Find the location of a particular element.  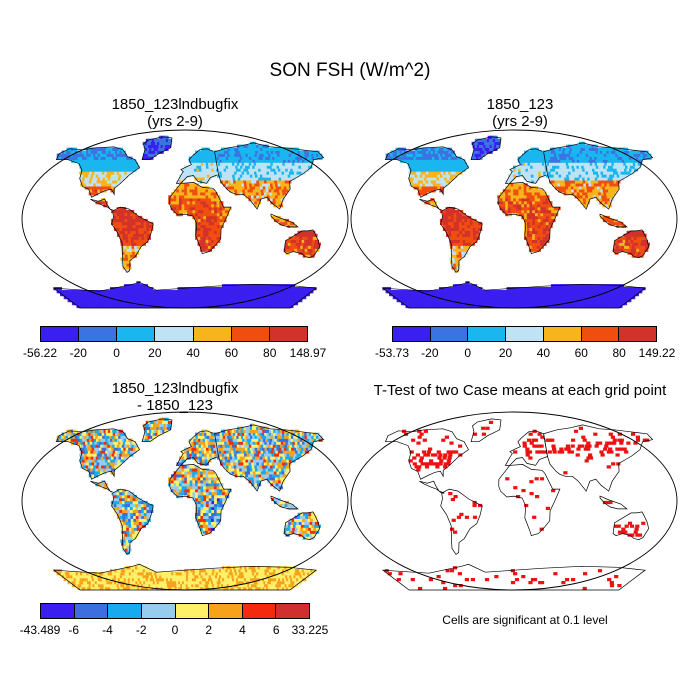

colorbar-2-label-3: 20 is located at coordinates (505, 353).